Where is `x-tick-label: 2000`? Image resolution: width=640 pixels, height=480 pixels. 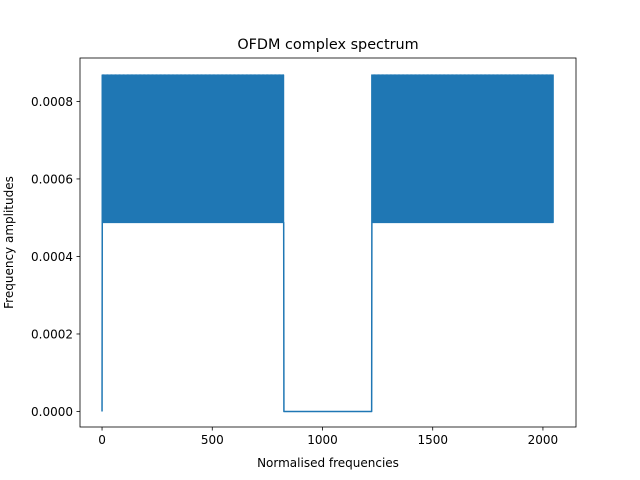
x-tick-label: 2000 is located at coordinates (543, 440).